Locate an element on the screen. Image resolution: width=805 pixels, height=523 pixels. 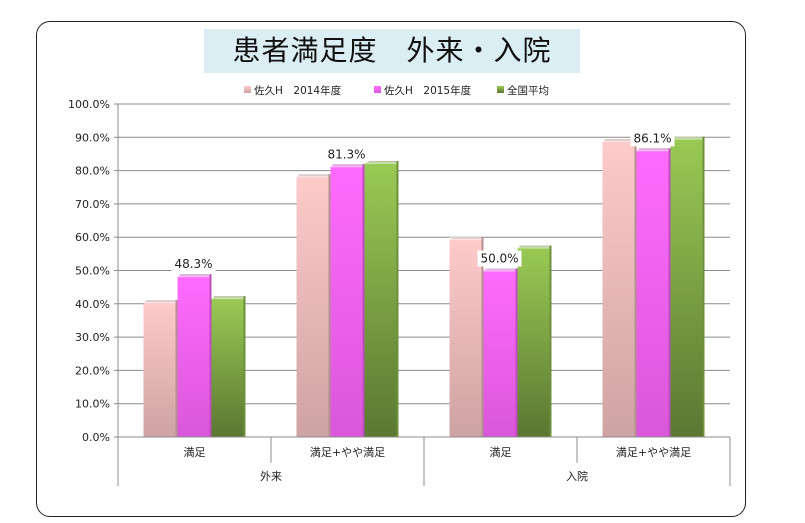
y-tick-label: 60.0% is located at coordinates (92, 237).